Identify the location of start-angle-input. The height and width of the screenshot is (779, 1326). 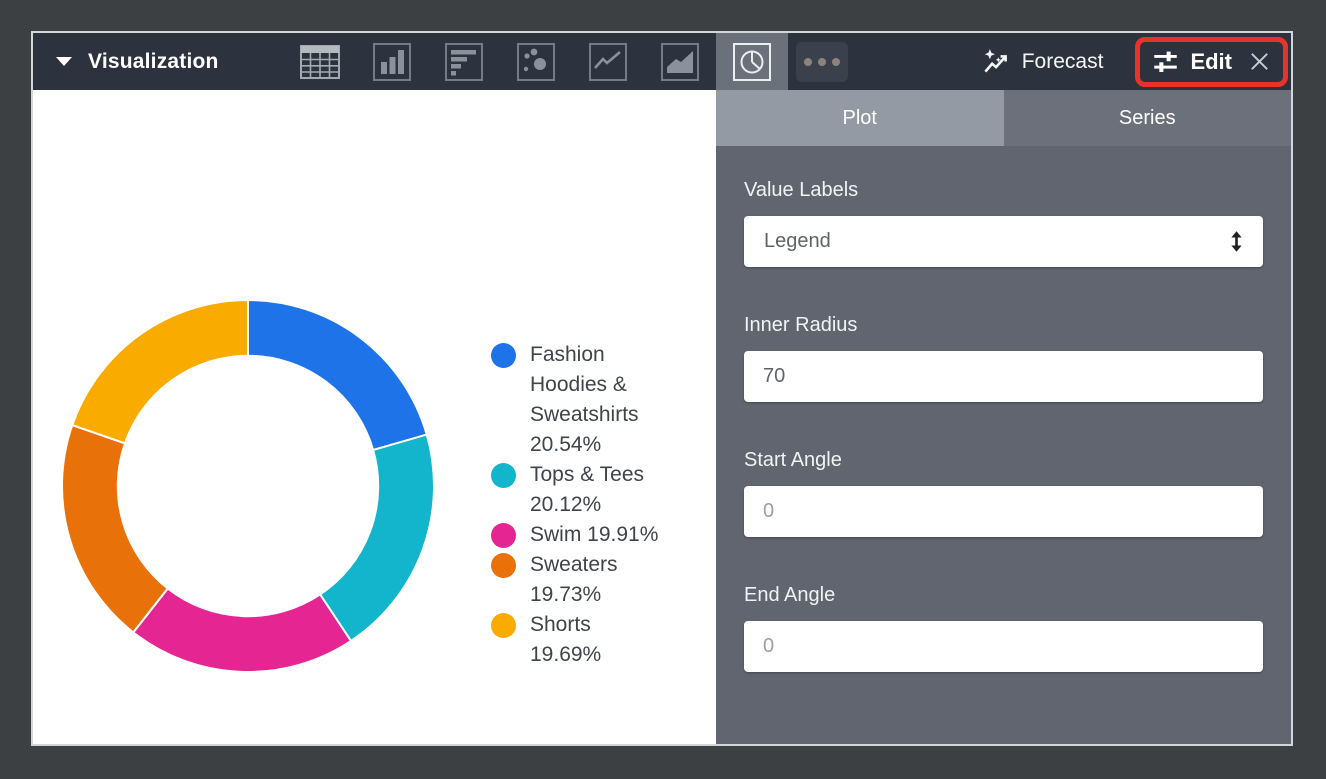
(1003, 511).